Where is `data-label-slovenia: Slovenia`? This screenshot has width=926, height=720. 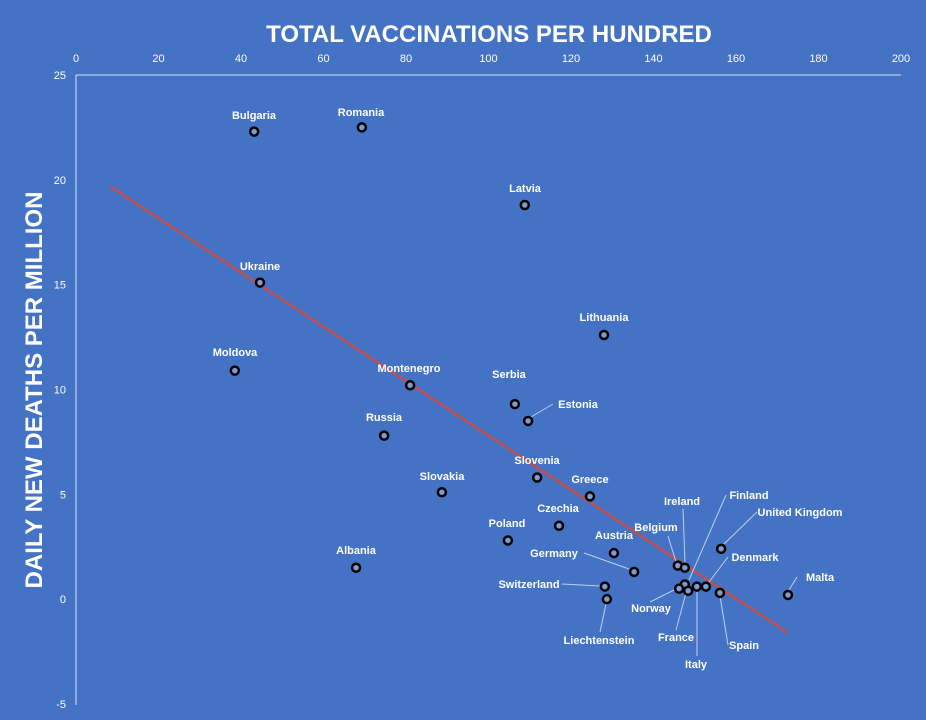
data-label-slovenia: Slovenia is located at coordinates (537, 461).